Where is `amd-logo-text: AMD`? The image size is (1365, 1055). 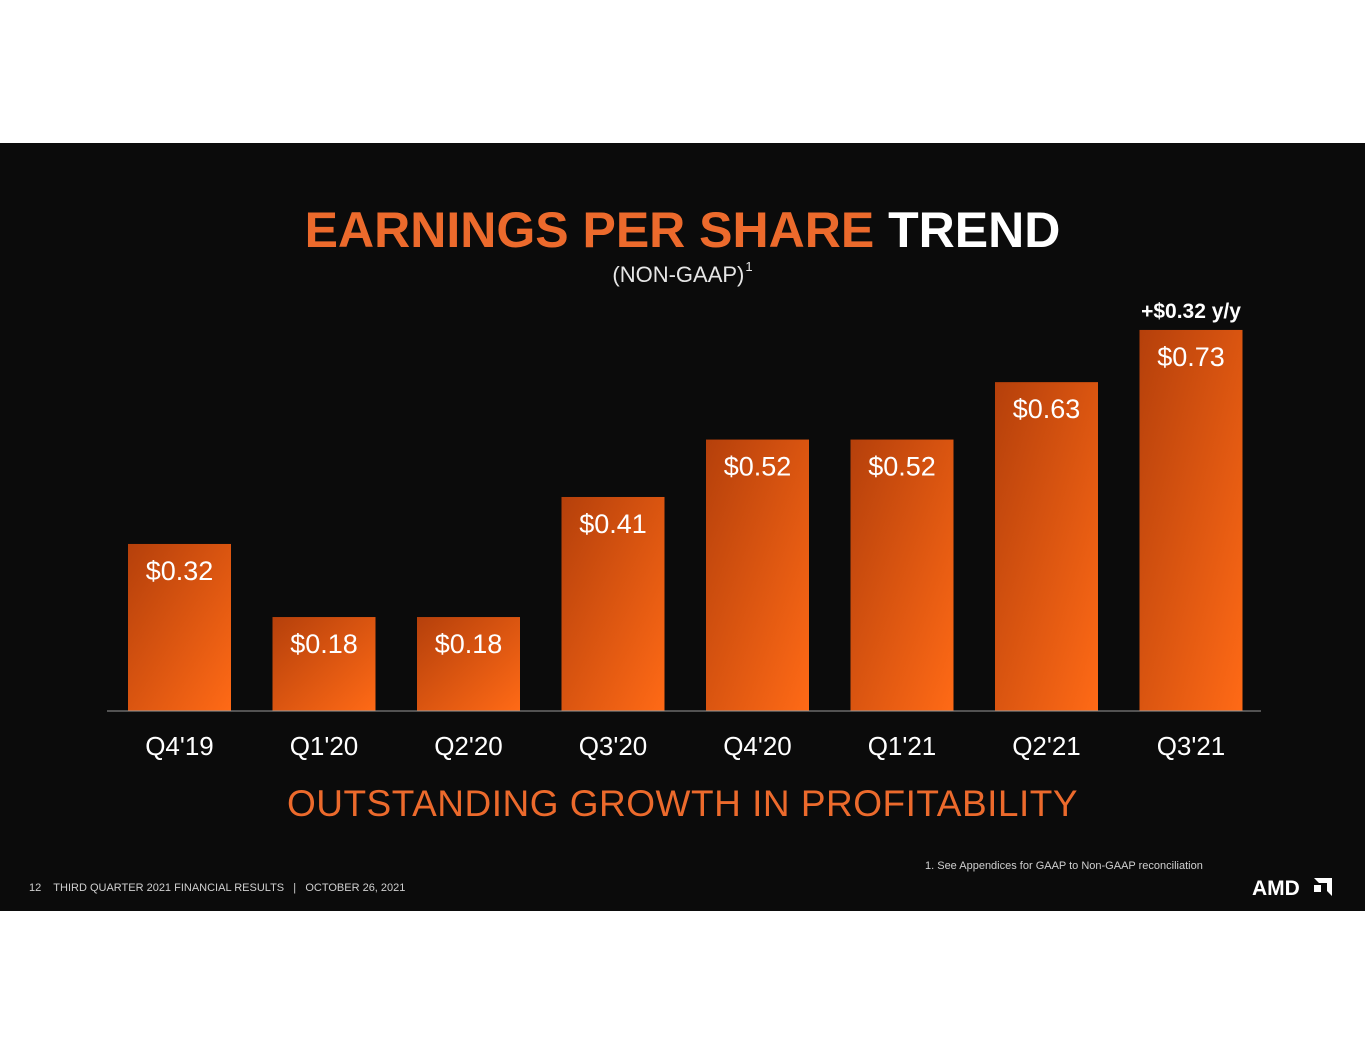 amd-logo-text: AMD is located at coordinates (1276, 888).